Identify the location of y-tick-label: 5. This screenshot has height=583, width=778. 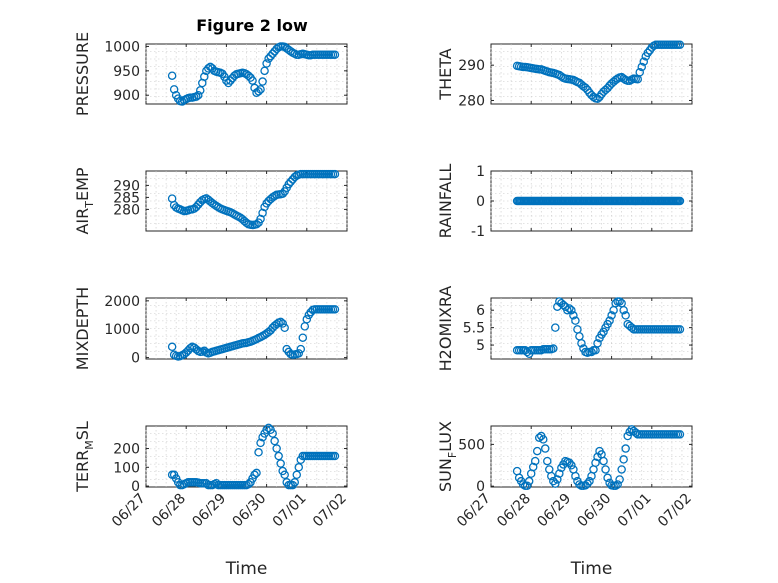
(480, 346).